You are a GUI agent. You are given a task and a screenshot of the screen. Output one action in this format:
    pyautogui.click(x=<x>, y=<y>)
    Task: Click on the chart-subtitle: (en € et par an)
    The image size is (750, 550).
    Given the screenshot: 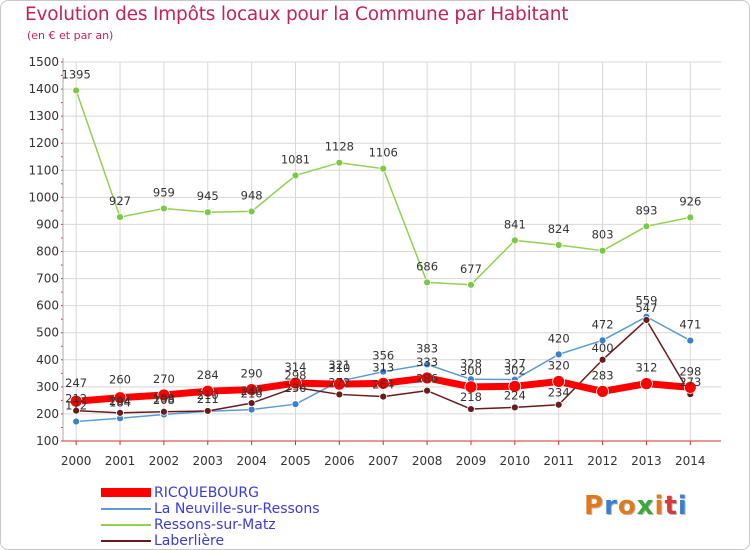 What is the action you would take?
    pyautogui.click(x=70, y=35)
    